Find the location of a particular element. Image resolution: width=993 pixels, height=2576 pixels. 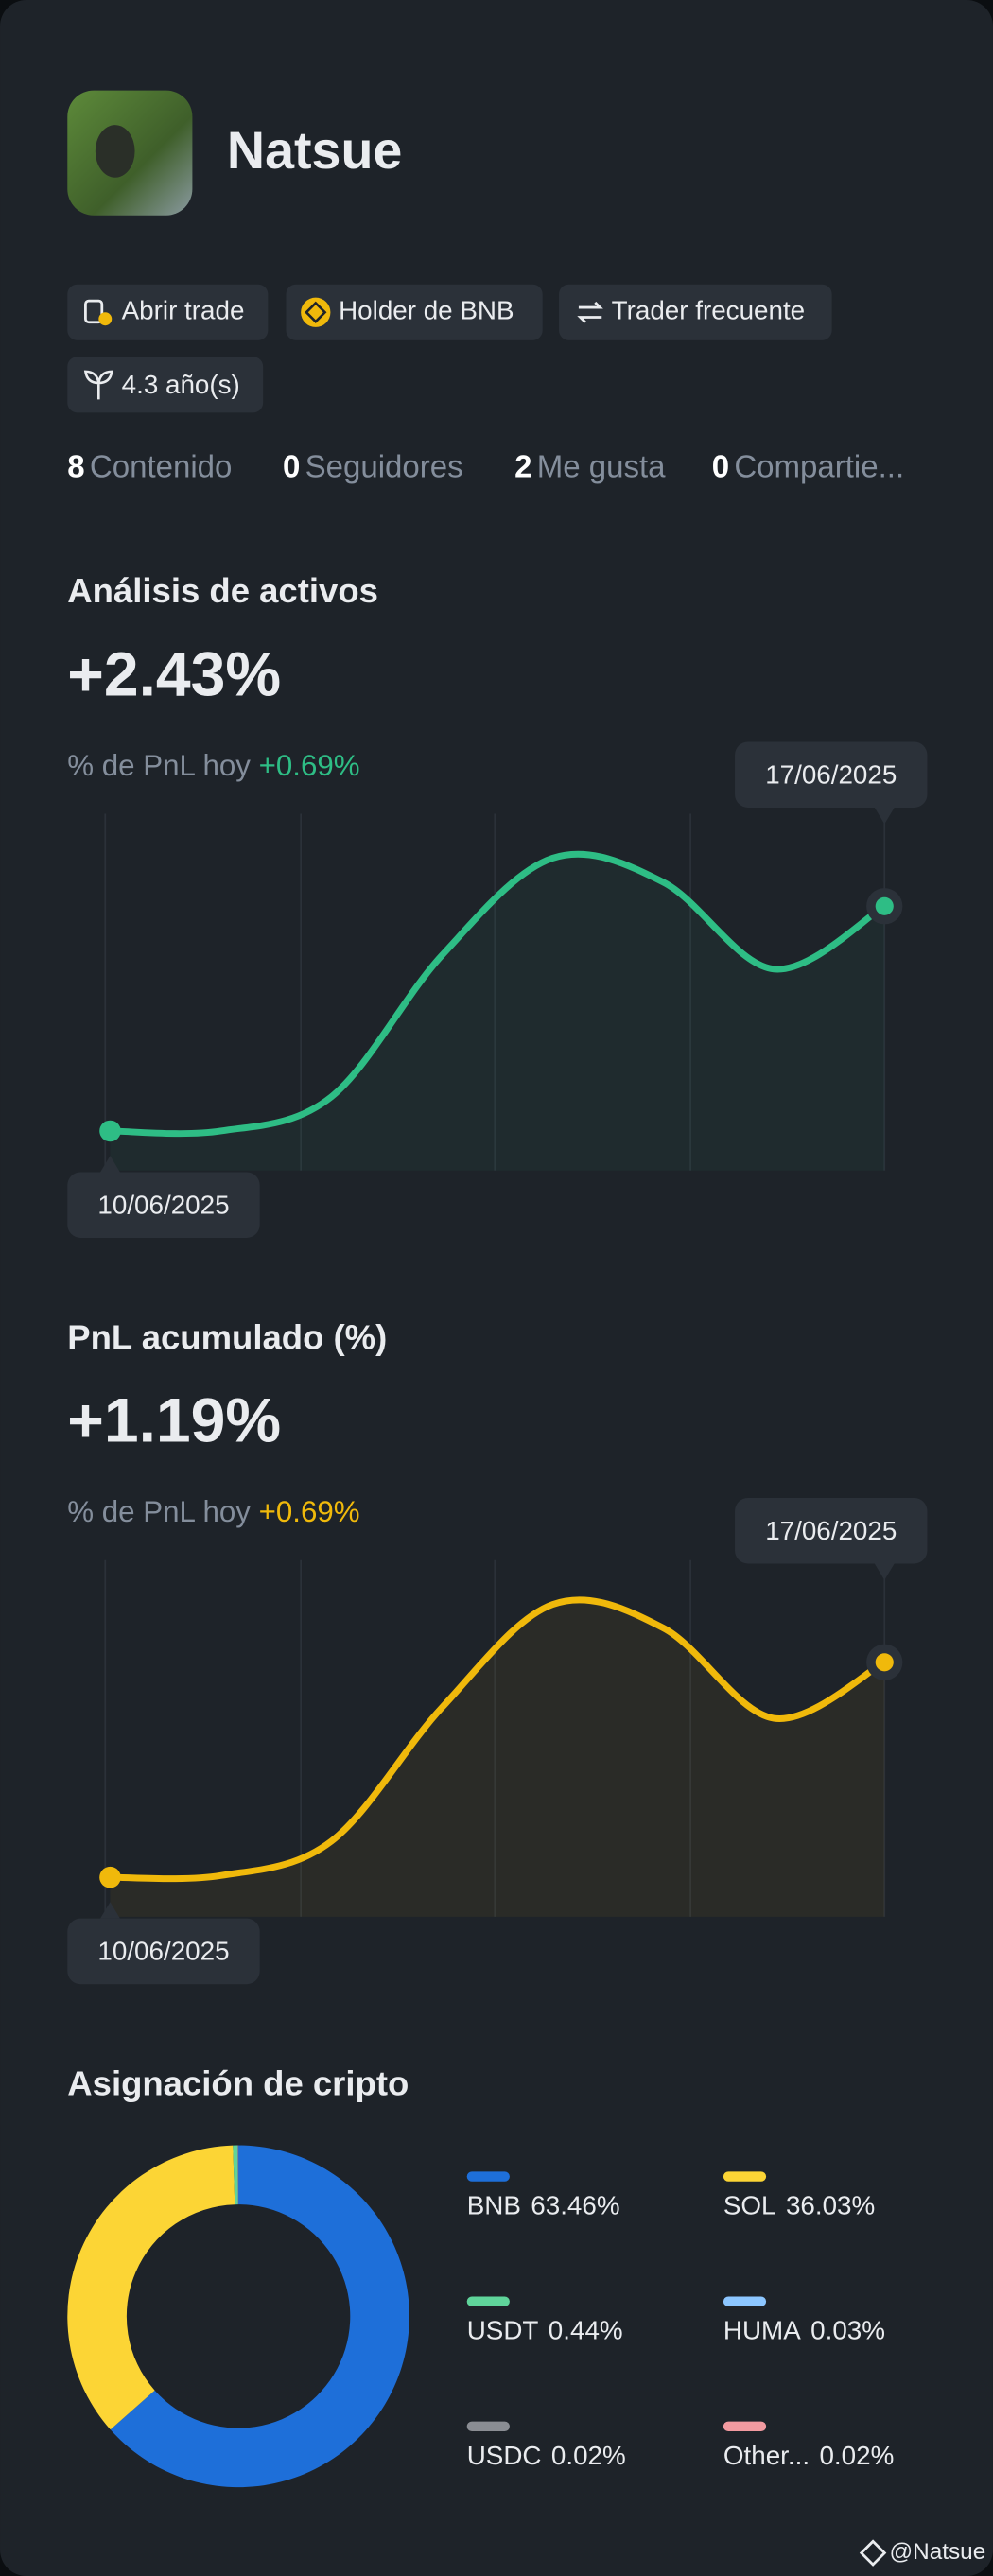

legend-entry: USDT 0.44% is located at coordinates (545, 2330).